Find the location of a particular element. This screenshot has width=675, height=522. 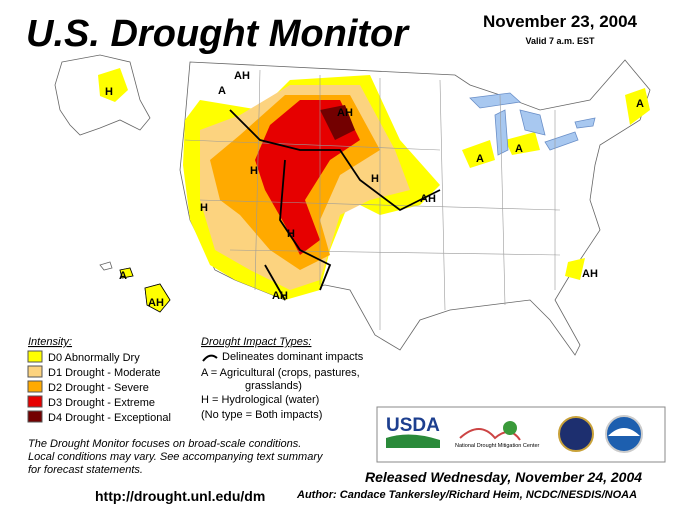

alaska-drought is located at coordinates (113, 85).